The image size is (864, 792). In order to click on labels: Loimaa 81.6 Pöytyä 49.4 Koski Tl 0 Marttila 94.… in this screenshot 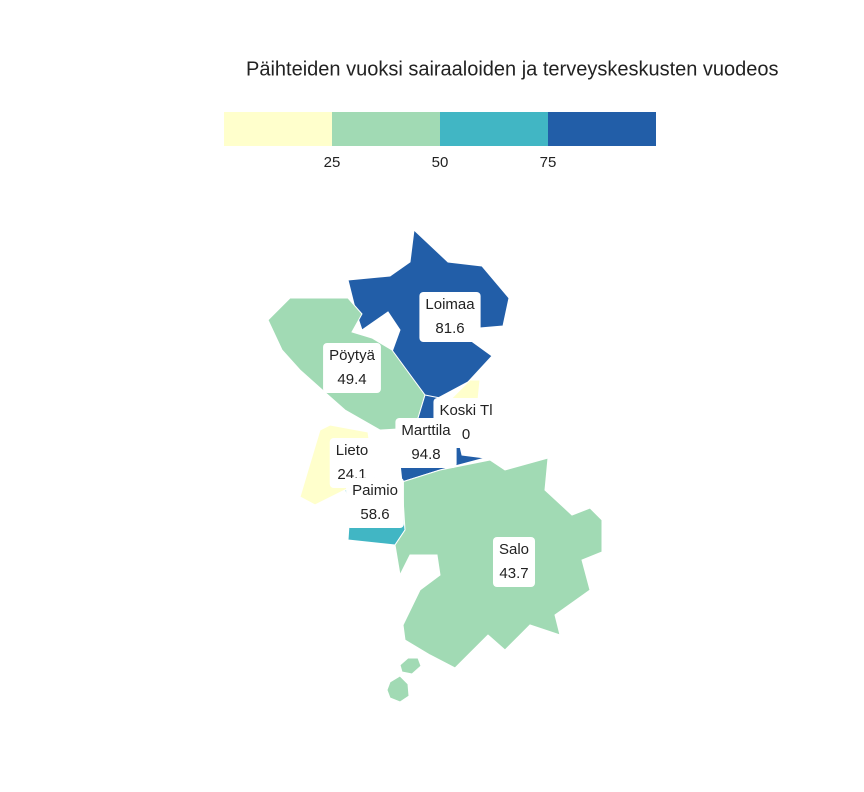, I will do `click(429, 439)`.